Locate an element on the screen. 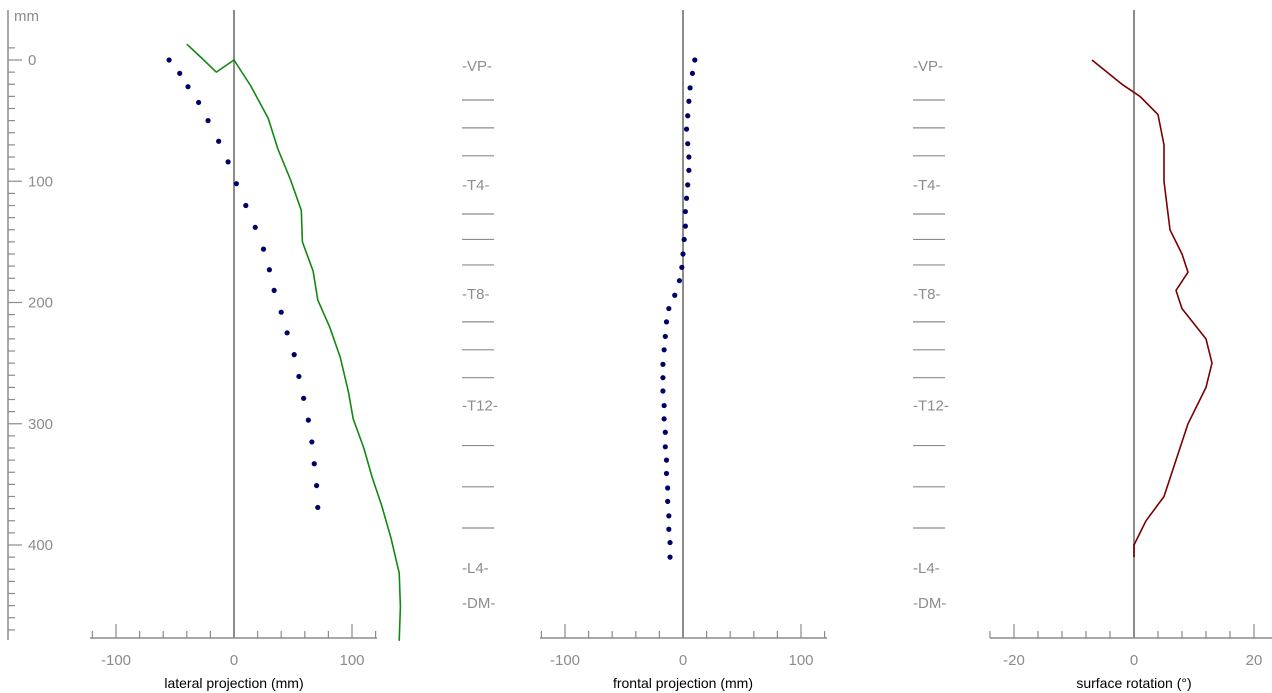  x-axis-title: lateral projection (mm) is located at coordinates (233, 683).